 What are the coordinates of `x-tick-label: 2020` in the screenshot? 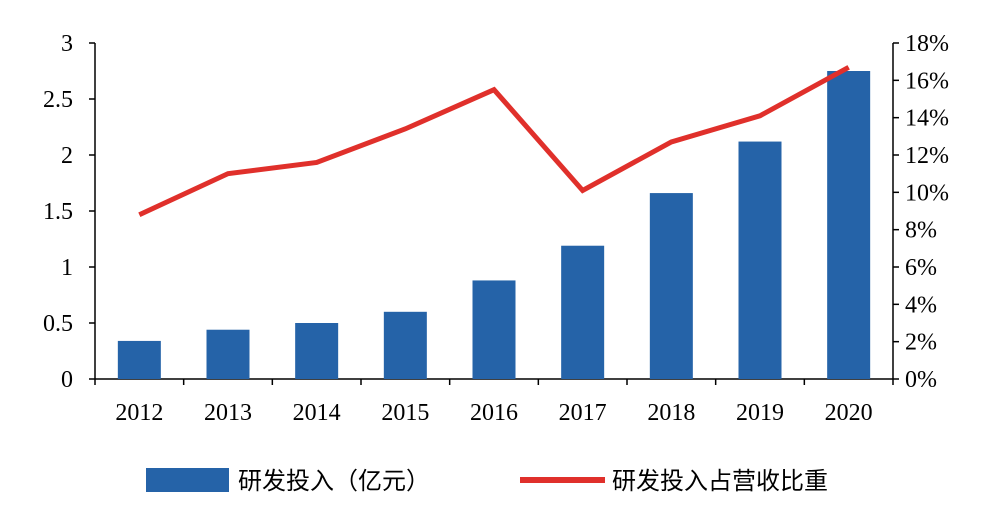 It's located at (849, 413).